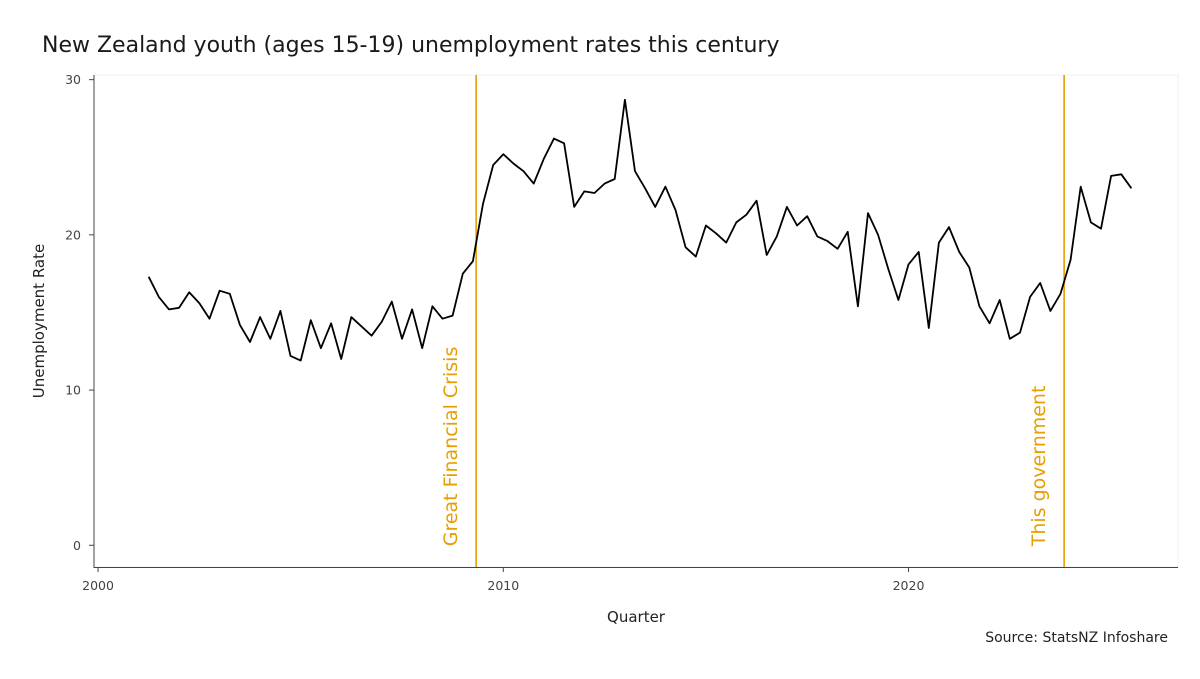  I want to click on annotation-label: This government, so click(1039, 467).